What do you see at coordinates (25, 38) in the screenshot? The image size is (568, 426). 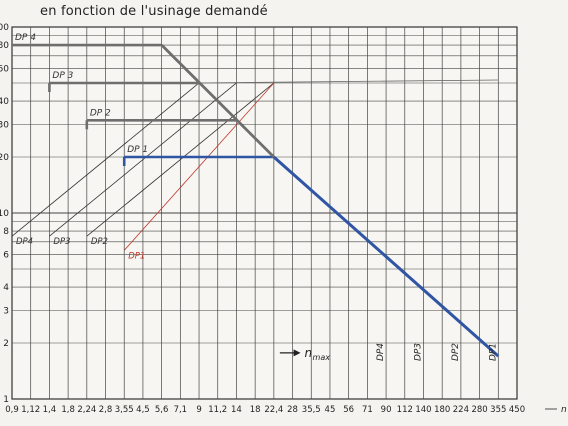 I see `plateau-label: DP 4` at bounding box center [25, 38].